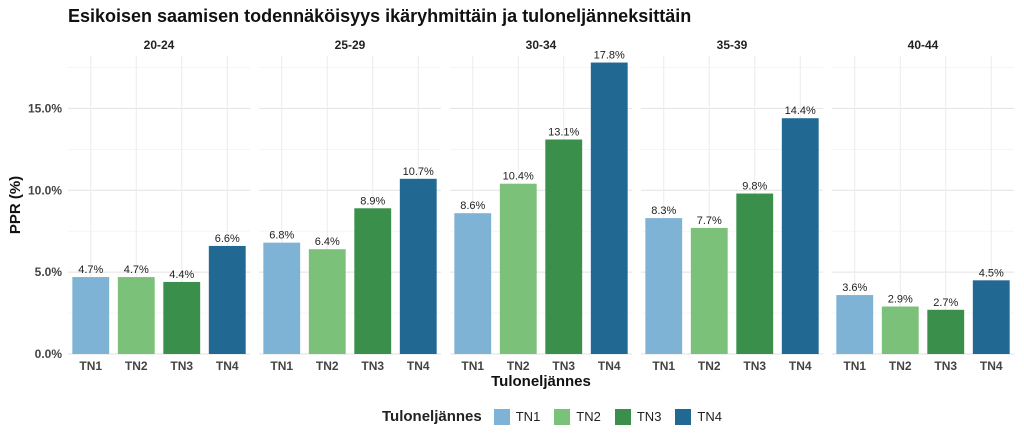 The height and width of the screenshot is (444, 1024). I want to click on y-tick-label: 5.0%, so click(49, 272).